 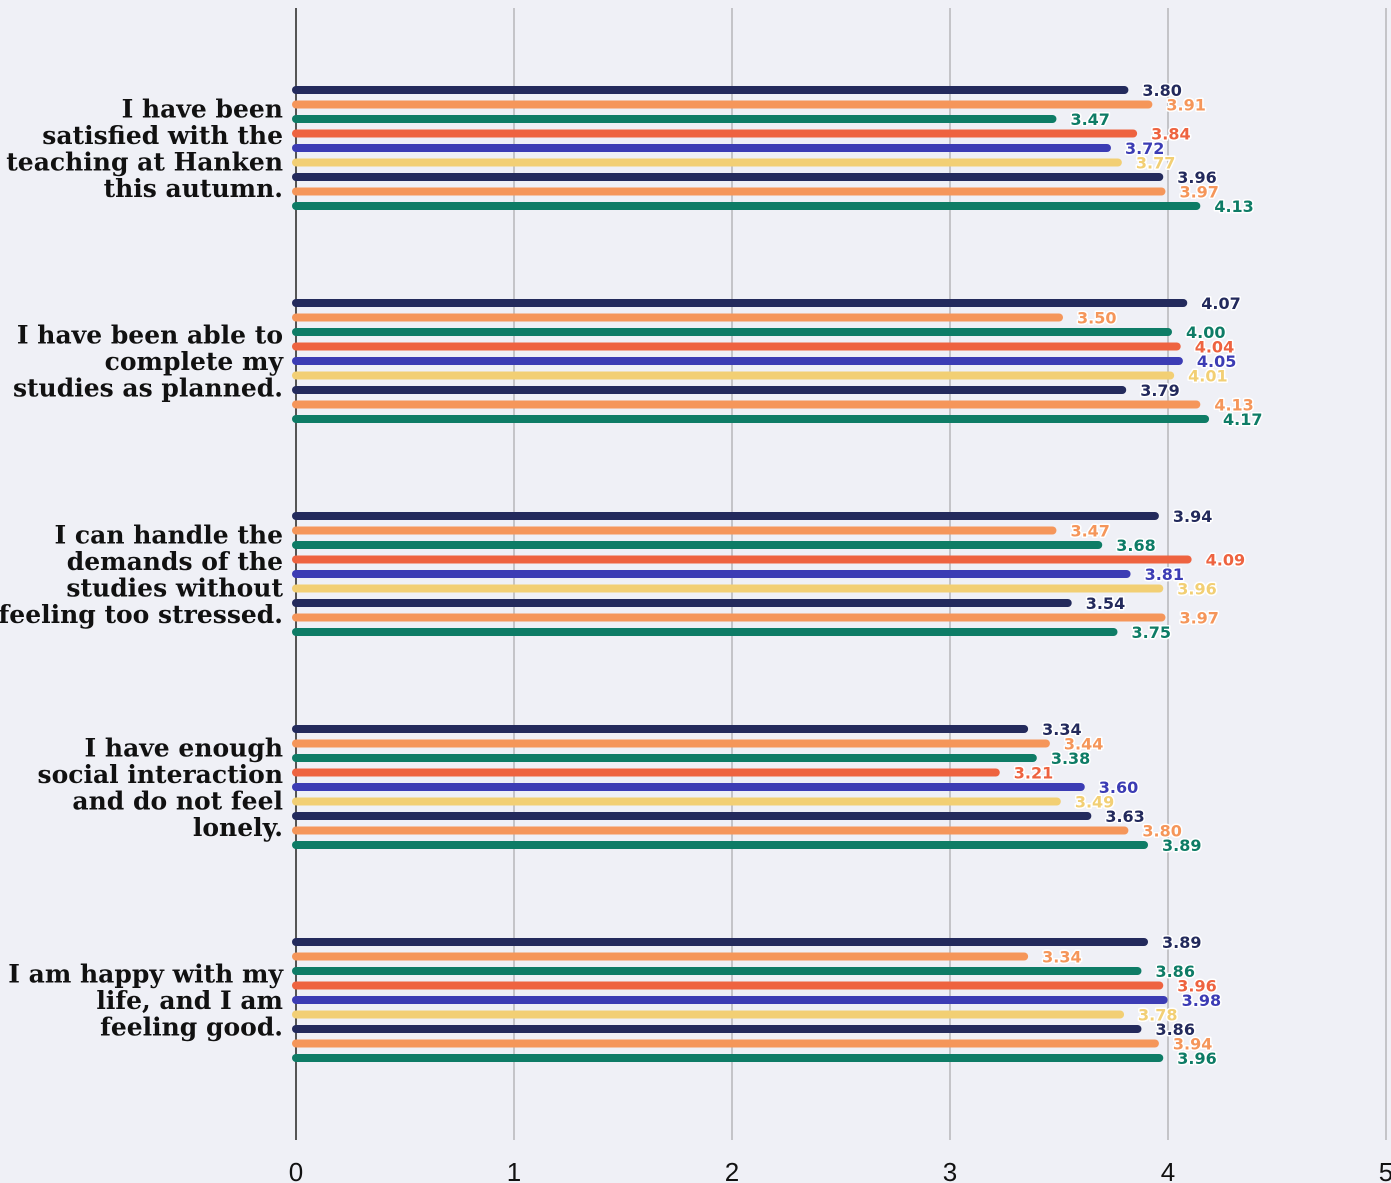 I want to click on data-label: 3.72, so click(x=1144, y=148).